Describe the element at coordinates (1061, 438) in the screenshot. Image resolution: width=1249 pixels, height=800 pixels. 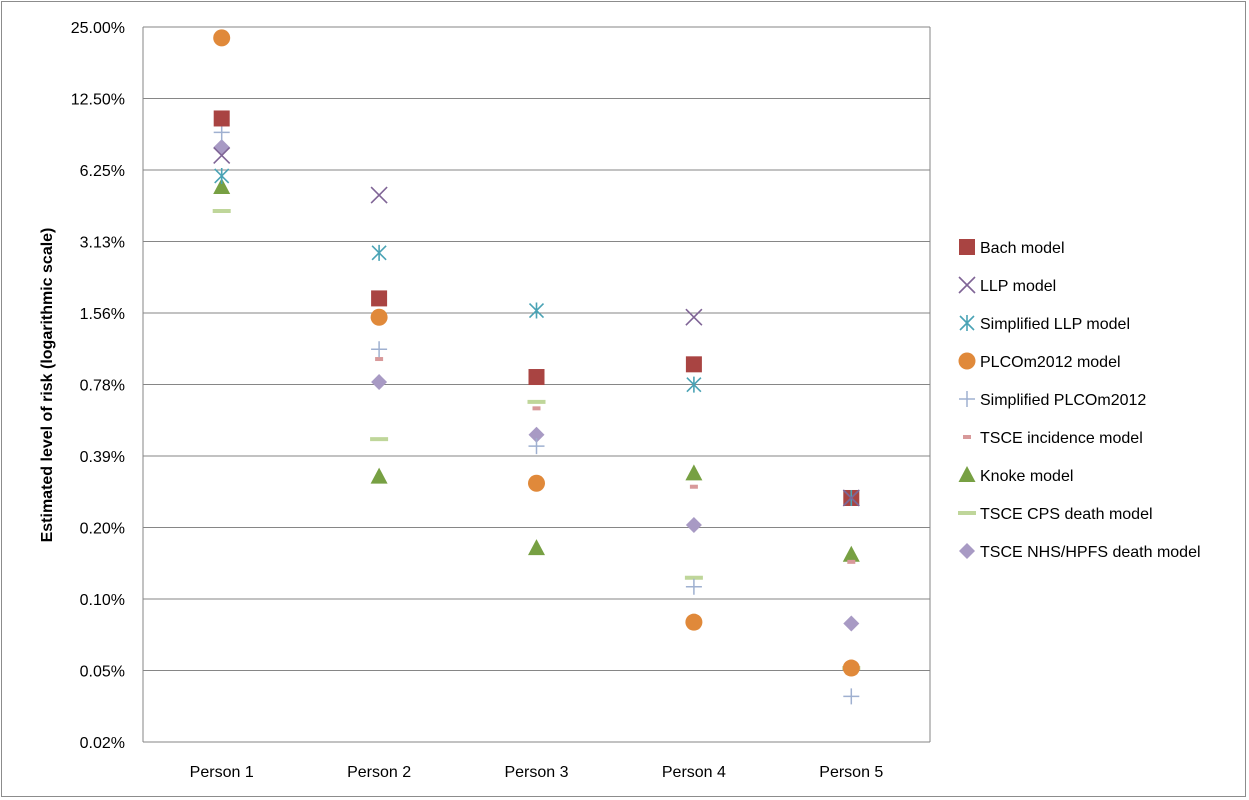
I see `legend-label: TSCE incidence model` at that location.